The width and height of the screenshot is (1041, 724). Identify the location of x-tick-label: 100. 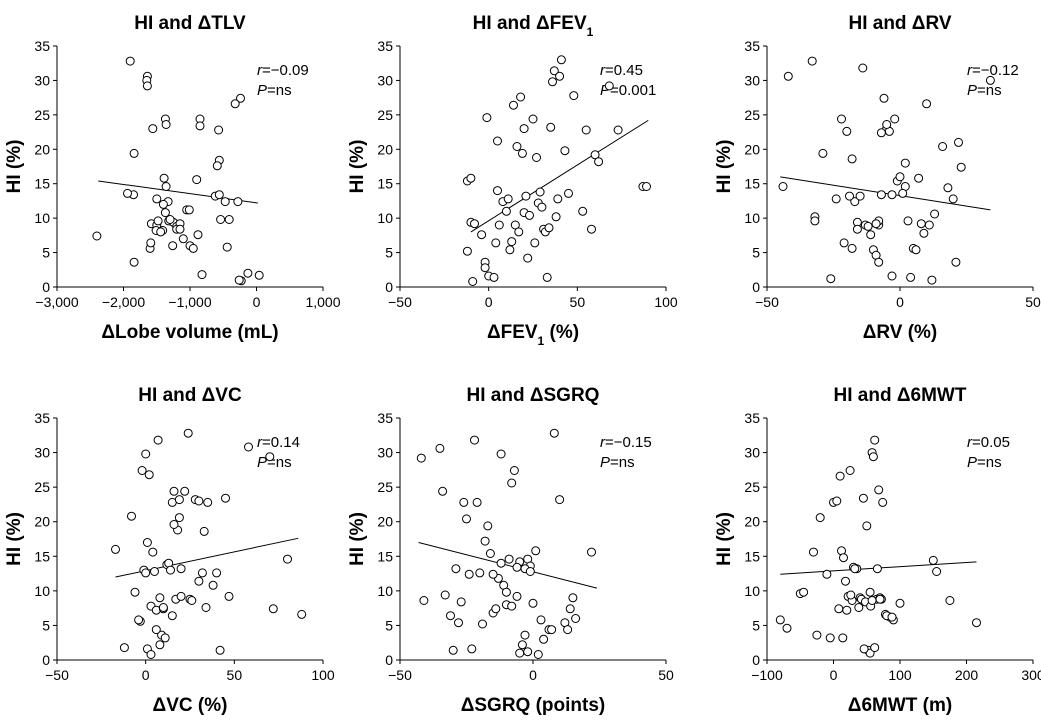
(900, 675).